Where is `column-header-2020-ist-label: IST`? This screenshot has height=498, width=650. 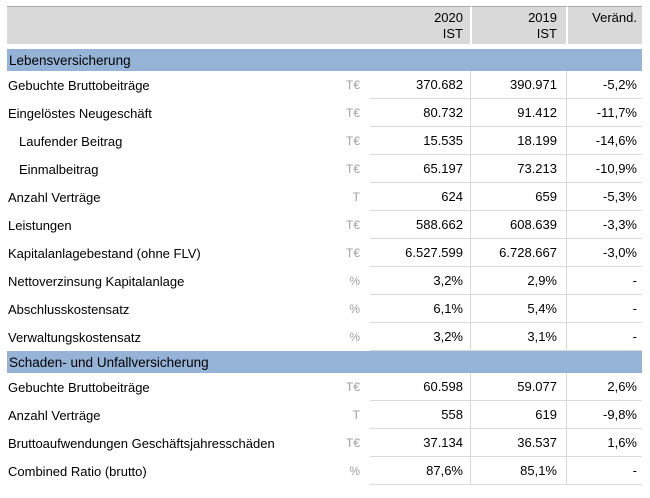 column-header-2020-ist-label: IST is located at coordinates (452, 33).